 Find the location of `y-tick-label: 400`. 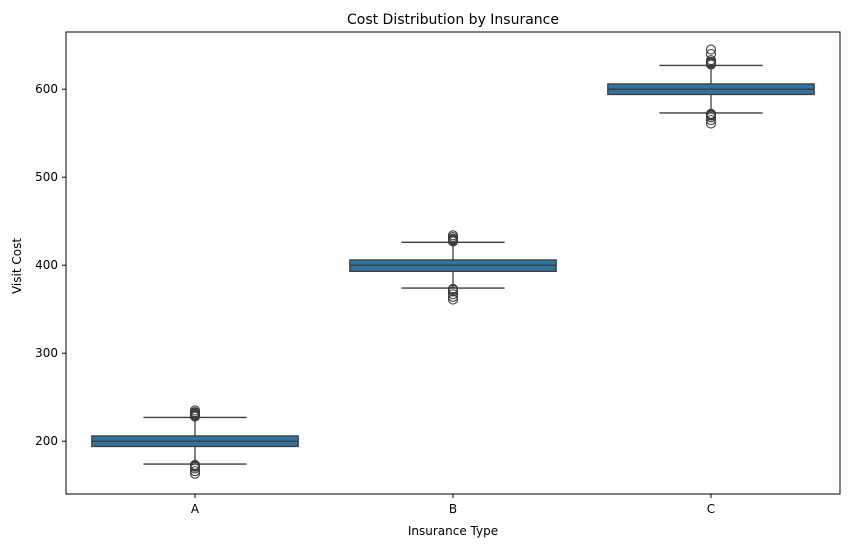

y-tick-label: 400 is located at coordinates (46, 265).